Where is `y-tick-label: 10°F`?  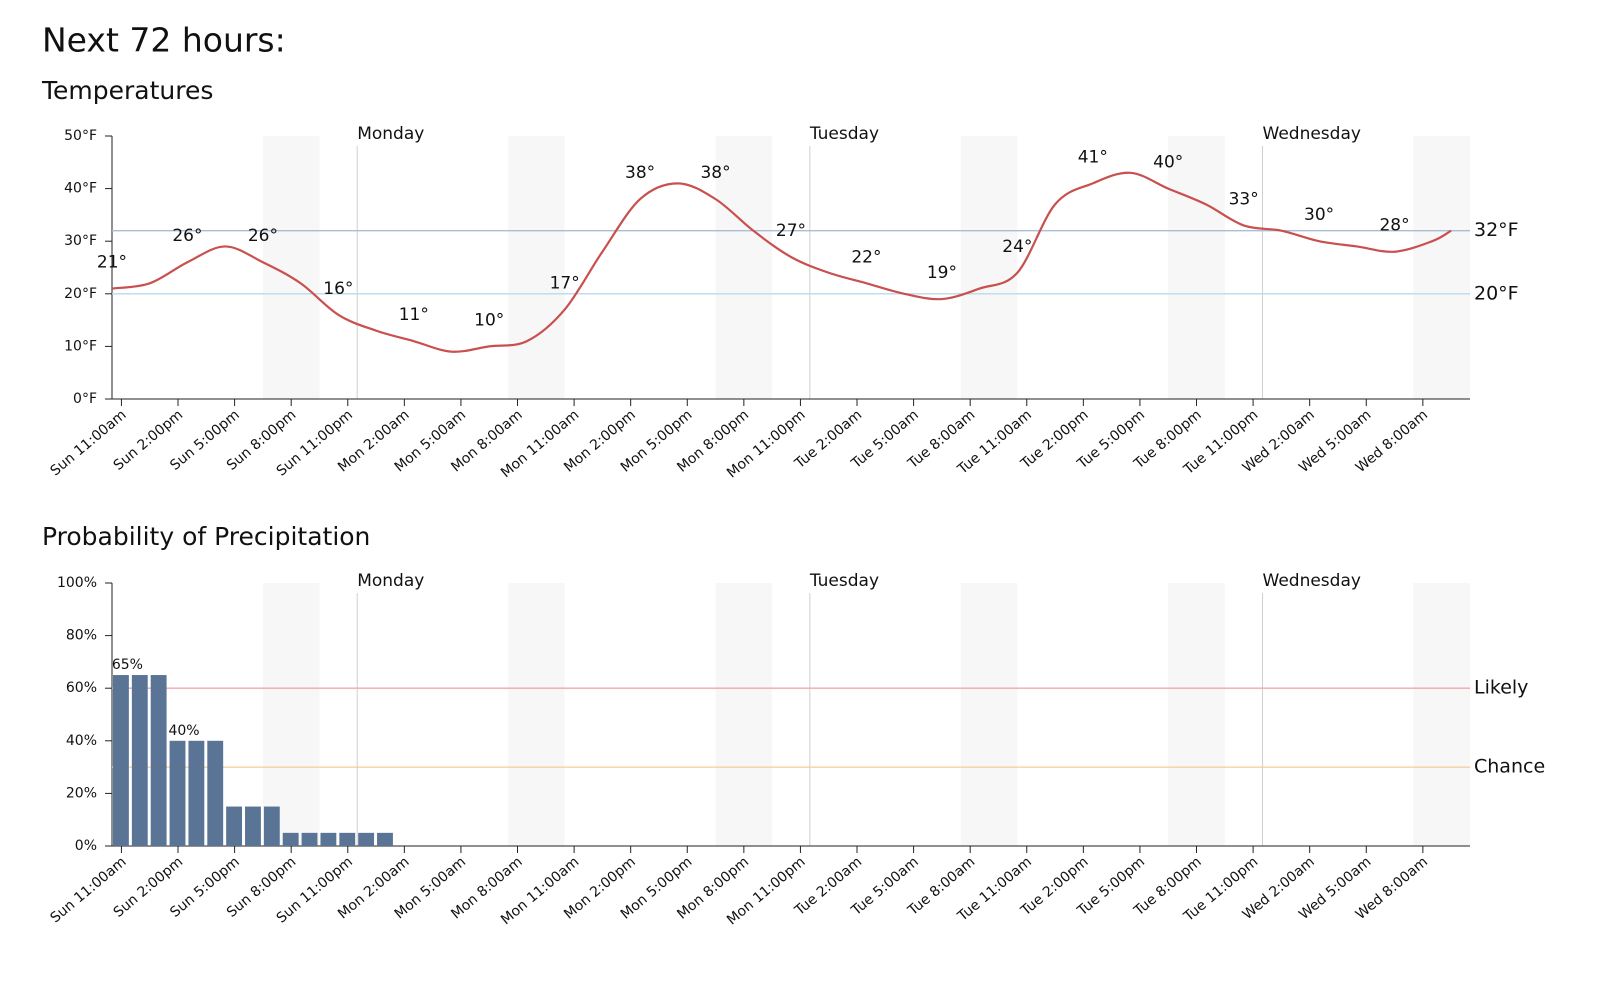 y-tick-label: 10°F is located at coordinates (80, 346).